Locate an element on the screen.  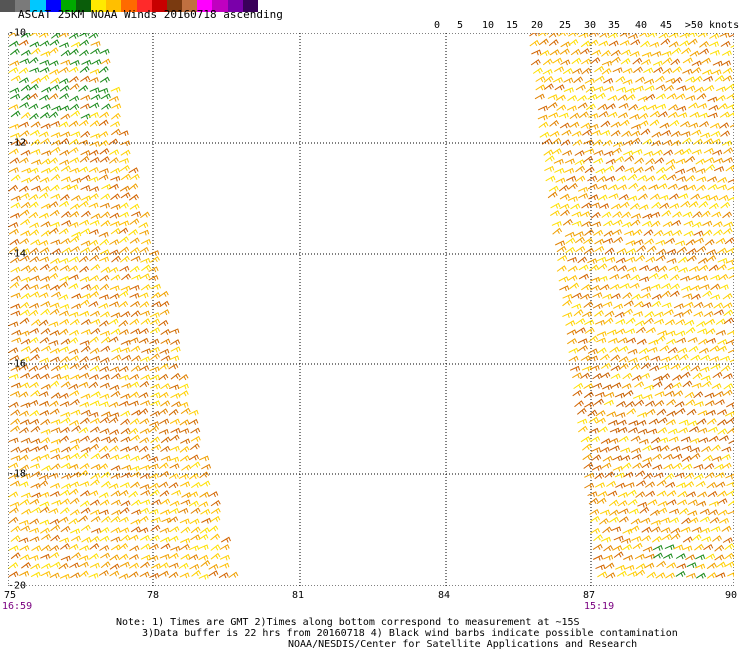
legend-label: 15 is located at coordinates (512, 25).